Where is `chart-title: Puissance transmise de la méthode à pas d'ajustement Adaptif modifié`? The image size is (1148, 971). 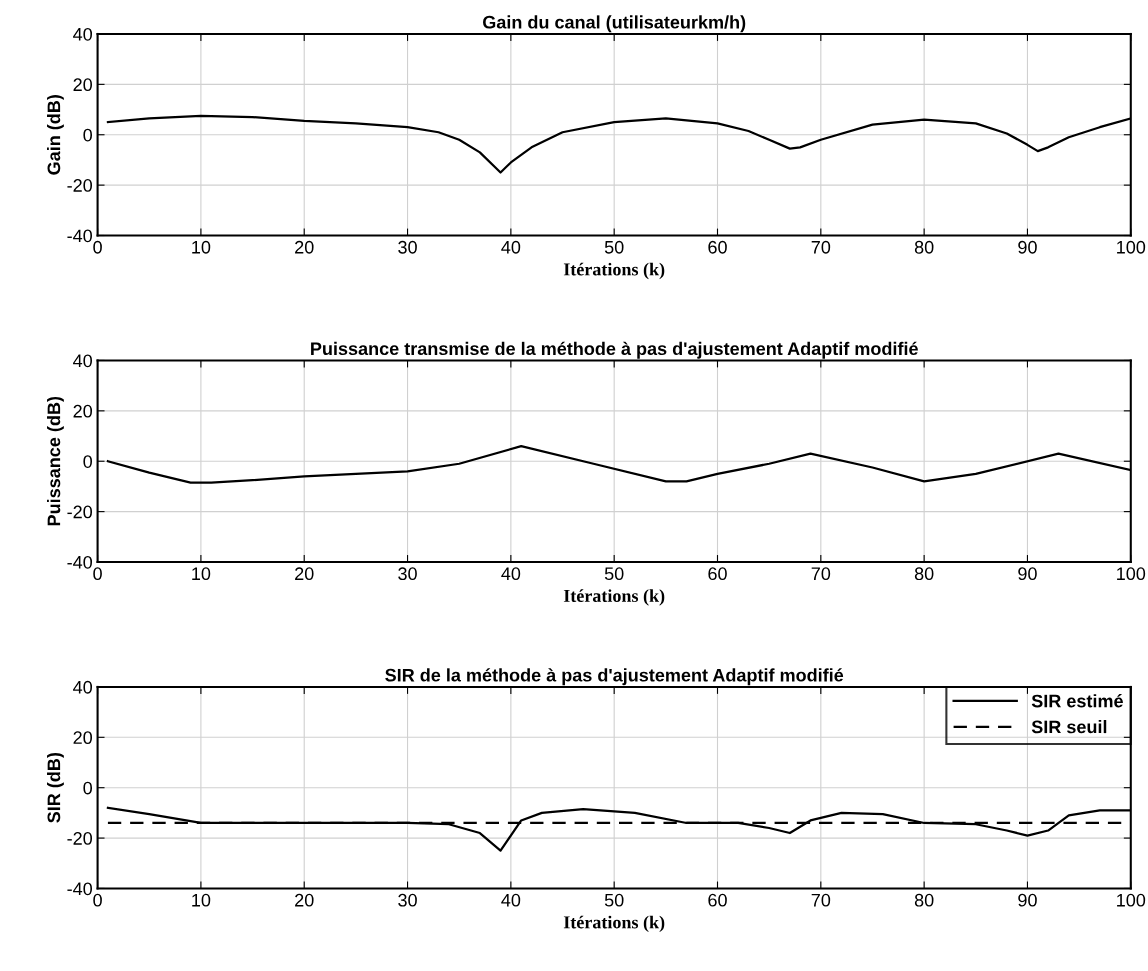
chart-title: Puissance transmise de la méthode à pas d'ajustement Adaptif modifié is located at coordinates (614, 350).